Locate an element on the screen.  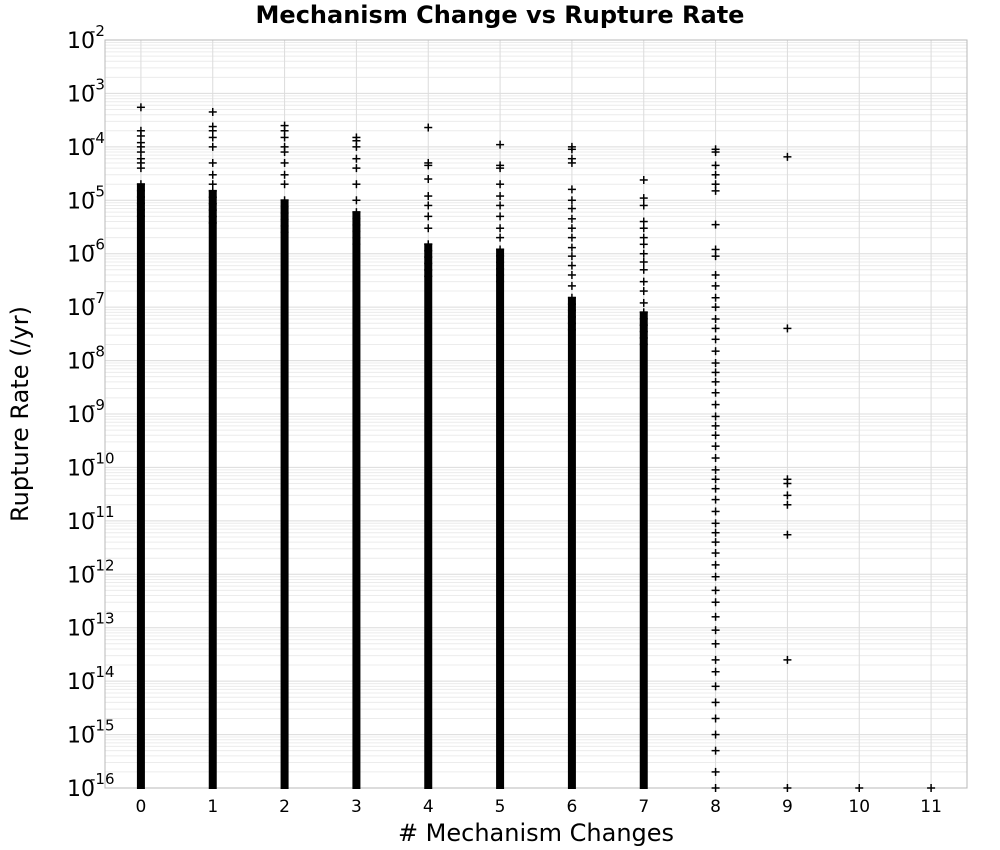
y-tick-label: 10⁻¹⁵ is located at coordinates (91, 733).